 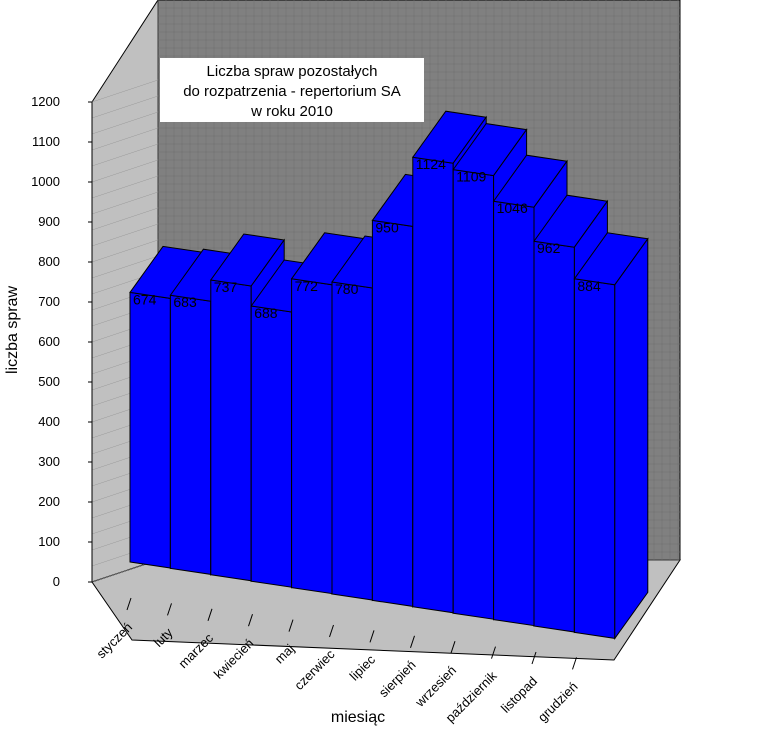 I want to click on bar, so click(x=611, y=436).